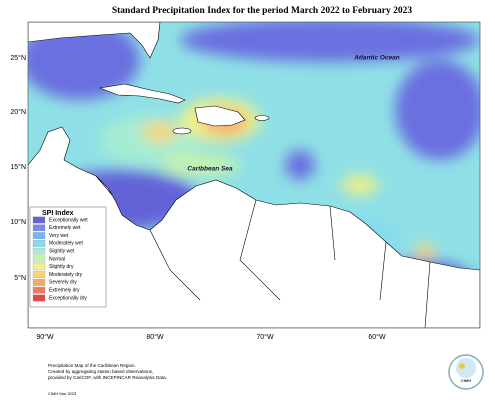  What do you see at coordinates (64, 291) in the screenshot?
I see `legend-label: Extremely dry` at bounding box center [64, 291].